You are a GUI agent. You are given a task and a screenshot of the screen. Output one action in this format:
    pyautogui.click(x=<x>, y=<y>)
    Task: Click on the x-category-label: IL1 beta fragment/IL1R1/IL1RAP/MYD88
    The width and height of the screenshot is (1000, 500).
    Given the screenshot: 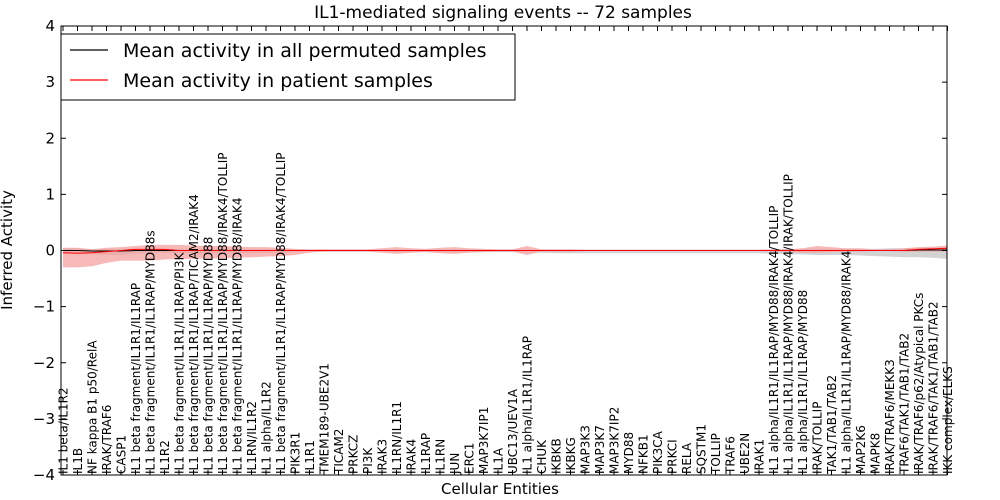 What is the action you would take?
    pyautogui.click(x=209, y=355)
    